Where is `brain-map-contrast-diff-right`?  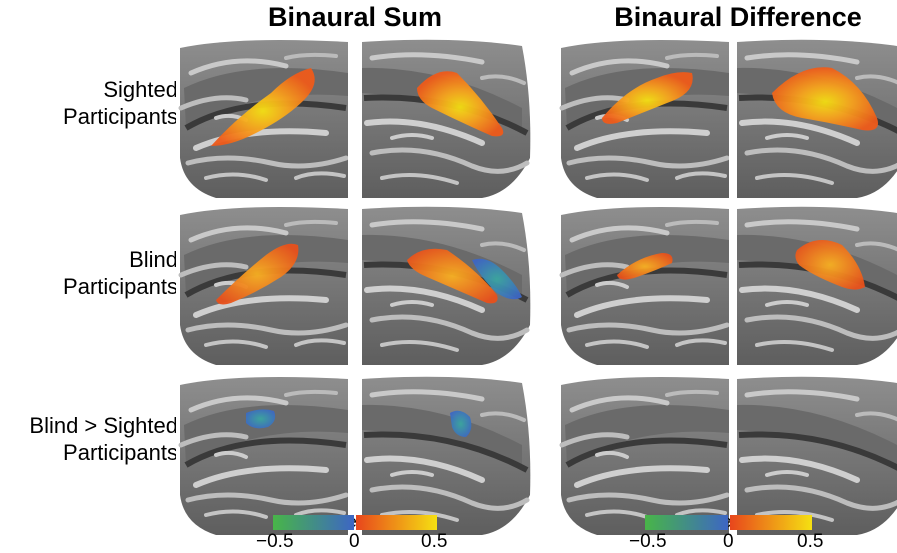
brain-map-contrast-diff-right is located at coordinates (817, 455).